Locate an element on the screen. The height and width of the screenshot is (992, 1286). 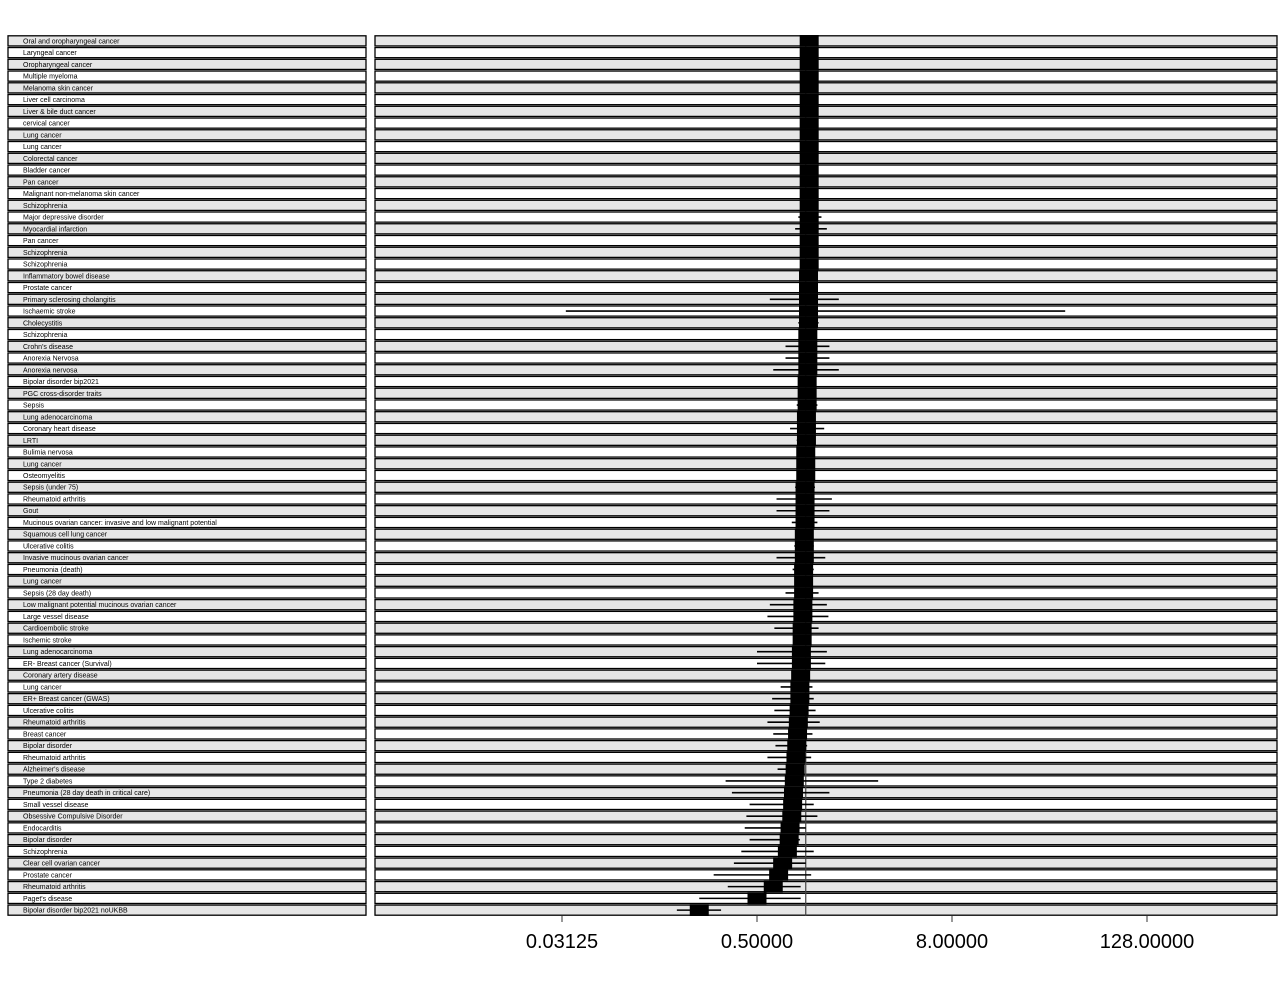
row-label: Squamous cell lung cancer is located at coordinates (65, 535).